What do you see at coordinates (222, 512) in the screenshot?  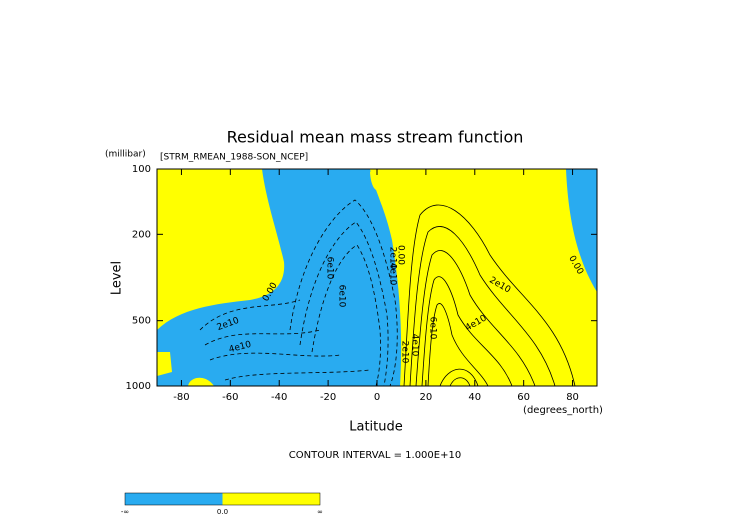 I see `colorbar-label: 0.0` at bounding box center [222, 512].